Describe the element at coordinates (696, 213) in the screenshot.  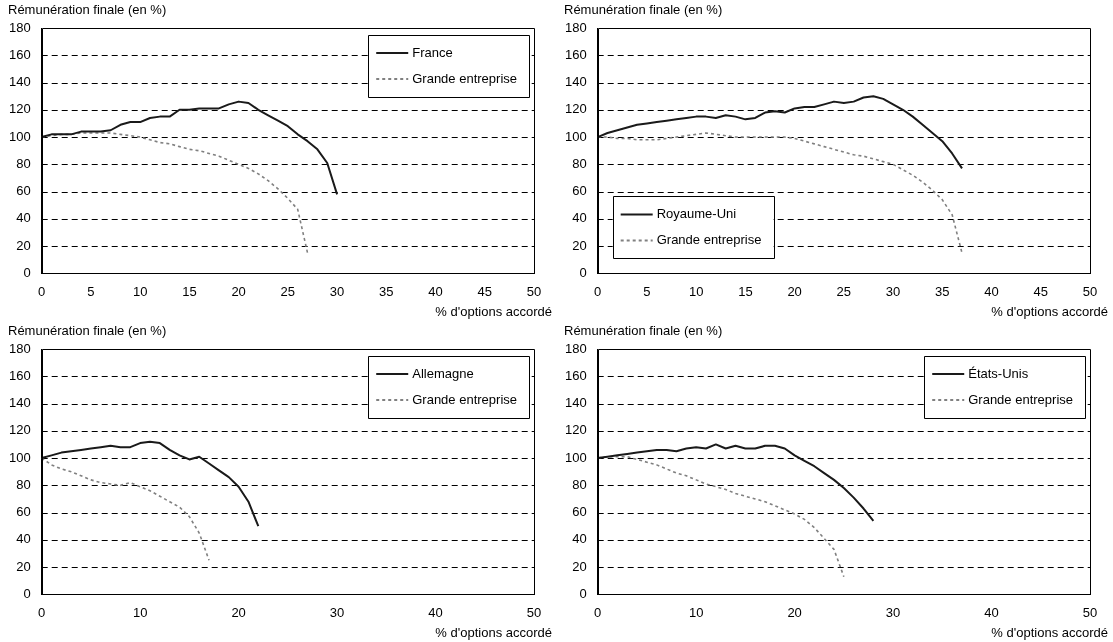
I see `legend-label: Royaume-Uni` at that location.